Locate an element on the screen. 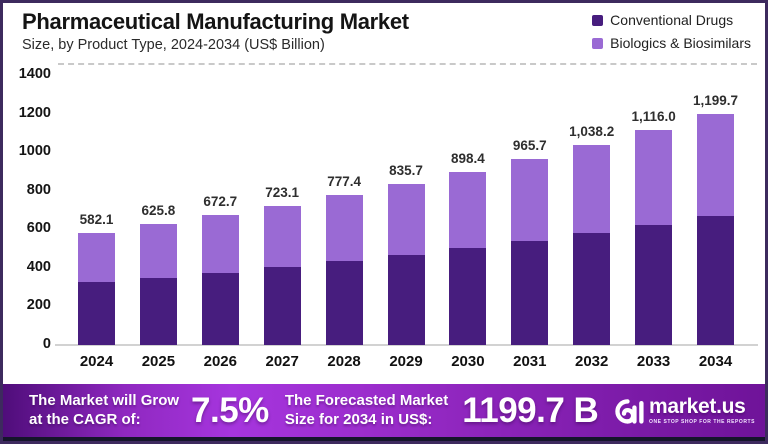 This screenshot has height=444, width=768. legend-label: Biologics & Biosimilars is located at coordinates (680, 43).